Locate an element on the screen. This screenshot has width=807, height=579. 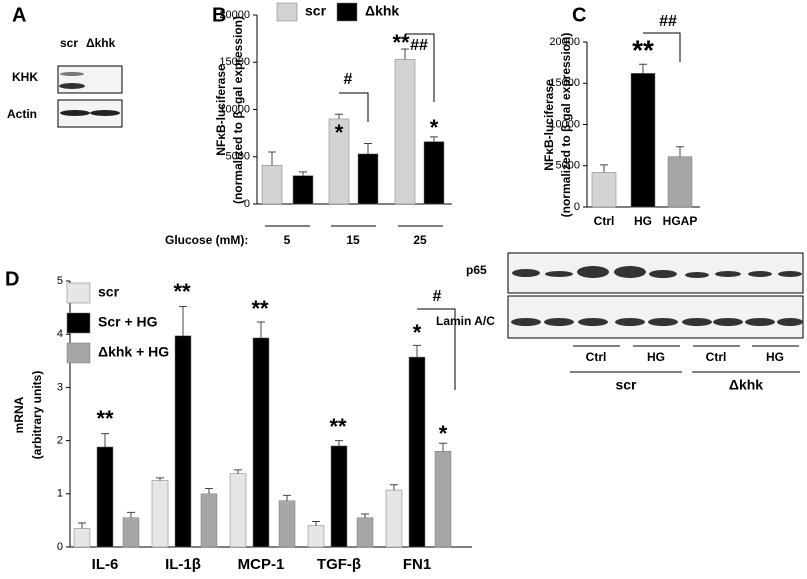
lane-lines is located at coordinates (685, 359).